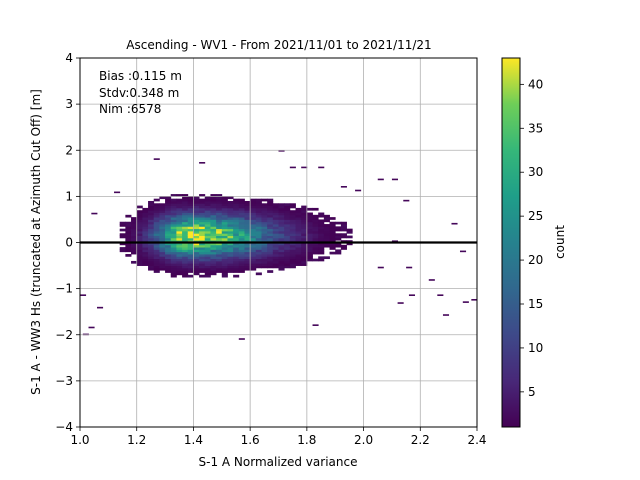 The image size is (640, 480). I want to click on colorbar-tick-label: 40, so click(535, 84).